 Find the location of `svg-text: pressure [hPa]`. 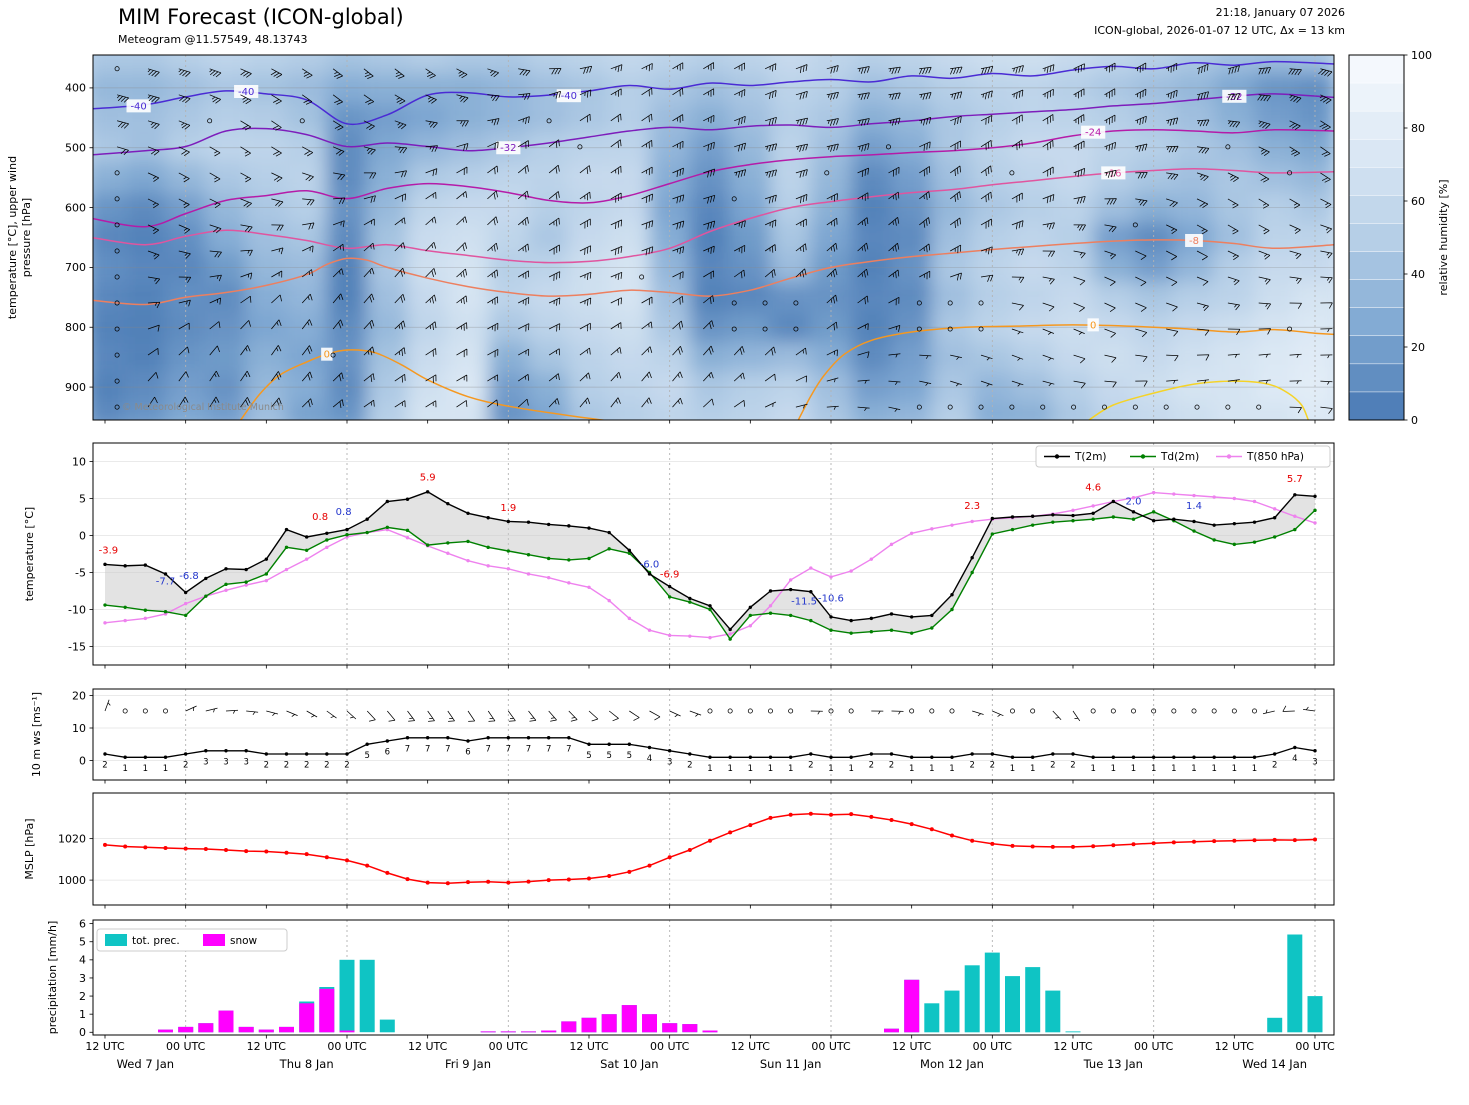

svg-text: pressure [hPa] is located at coordinates (26, 237).